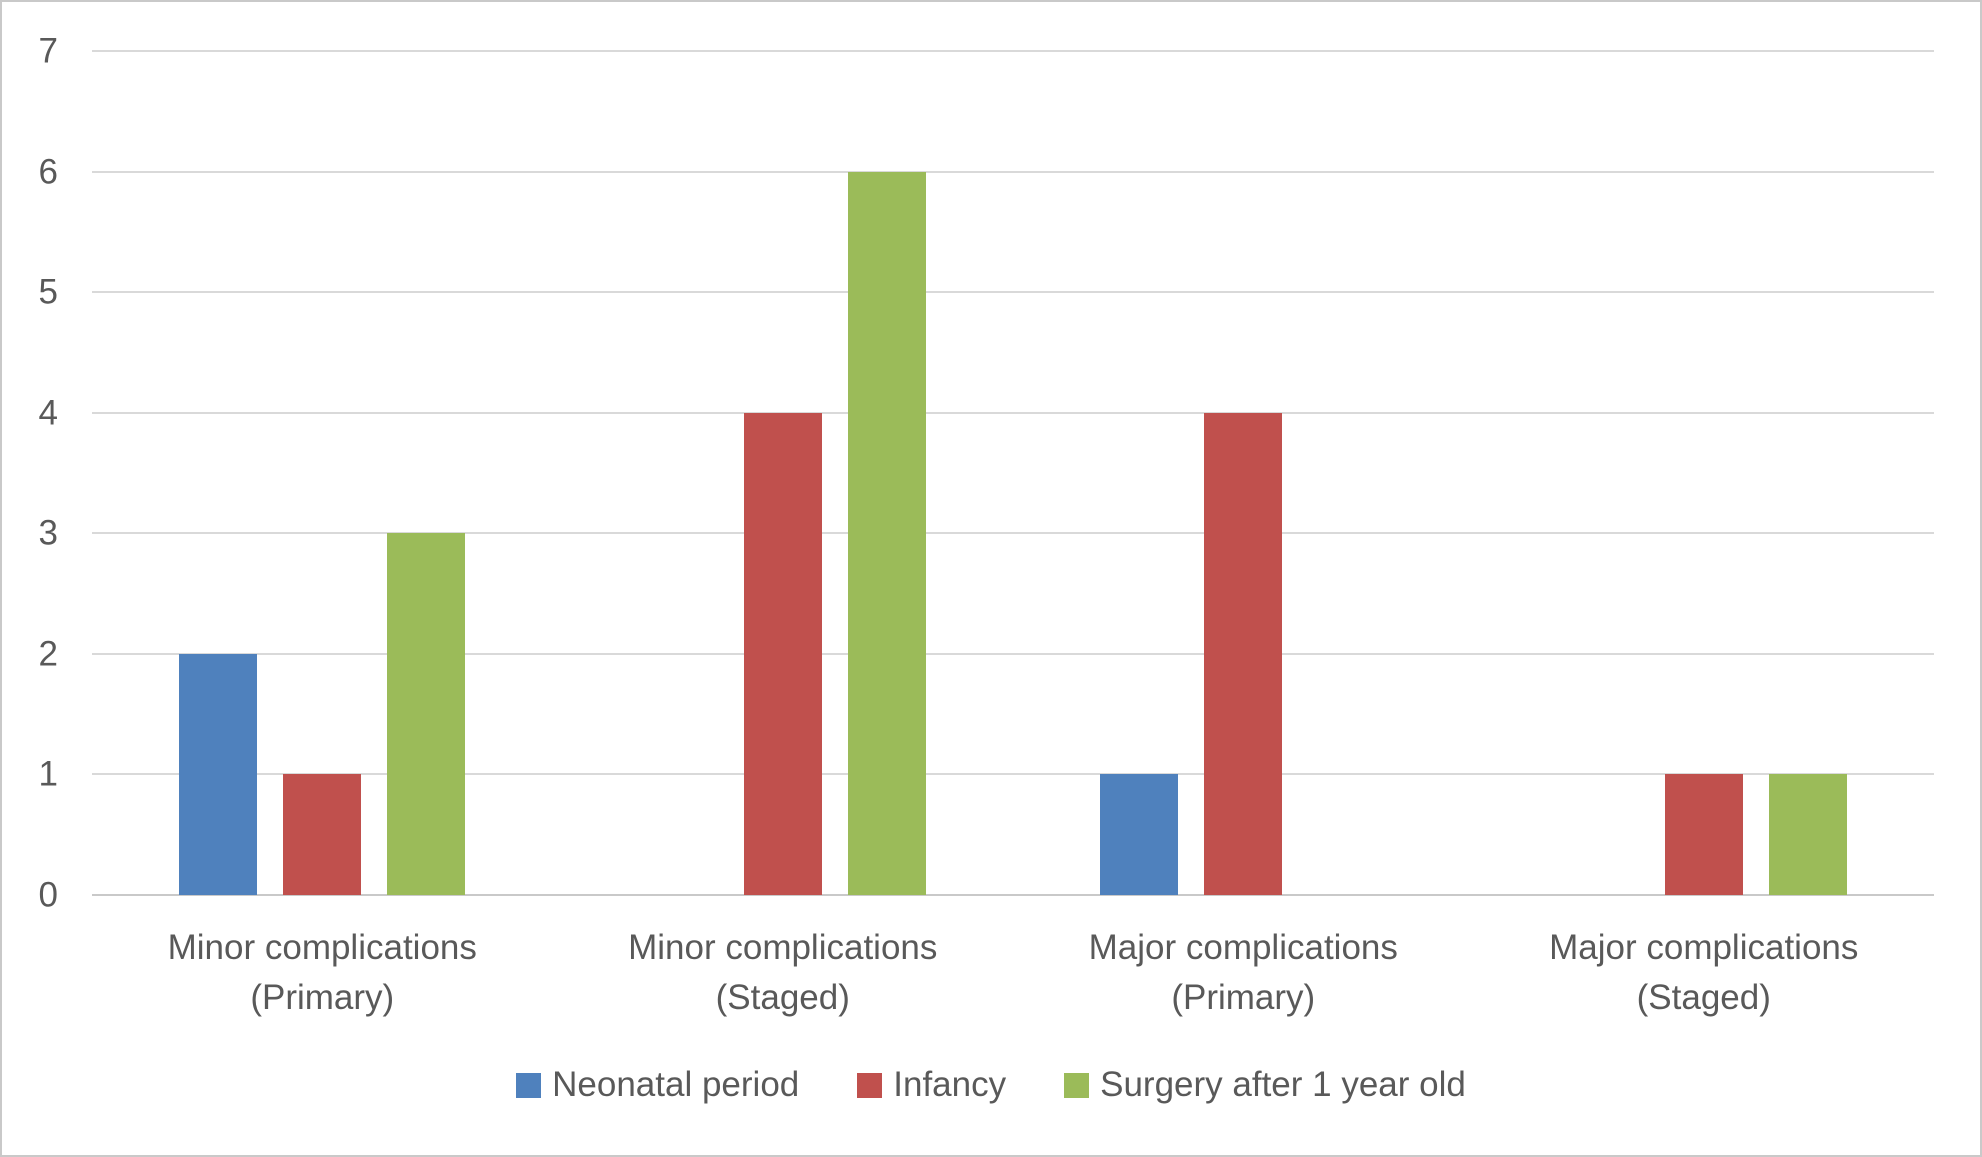 This screenshot has width=1982, height=1157. What do you see at coordinates (48, 172) in the screenshot?
I see `y-tick-label: 6` at bounding box center [48, 172].